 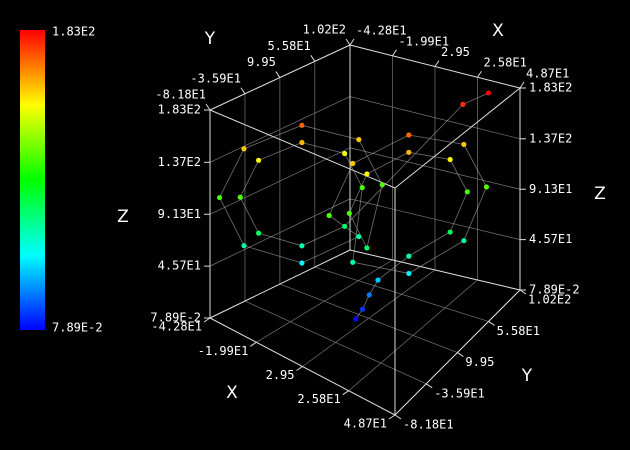 What do you see at coordinates (73, 32) in the screenshot?
I see `colorbar-max-label: 1.83E2` at bounding box center [73, 32].